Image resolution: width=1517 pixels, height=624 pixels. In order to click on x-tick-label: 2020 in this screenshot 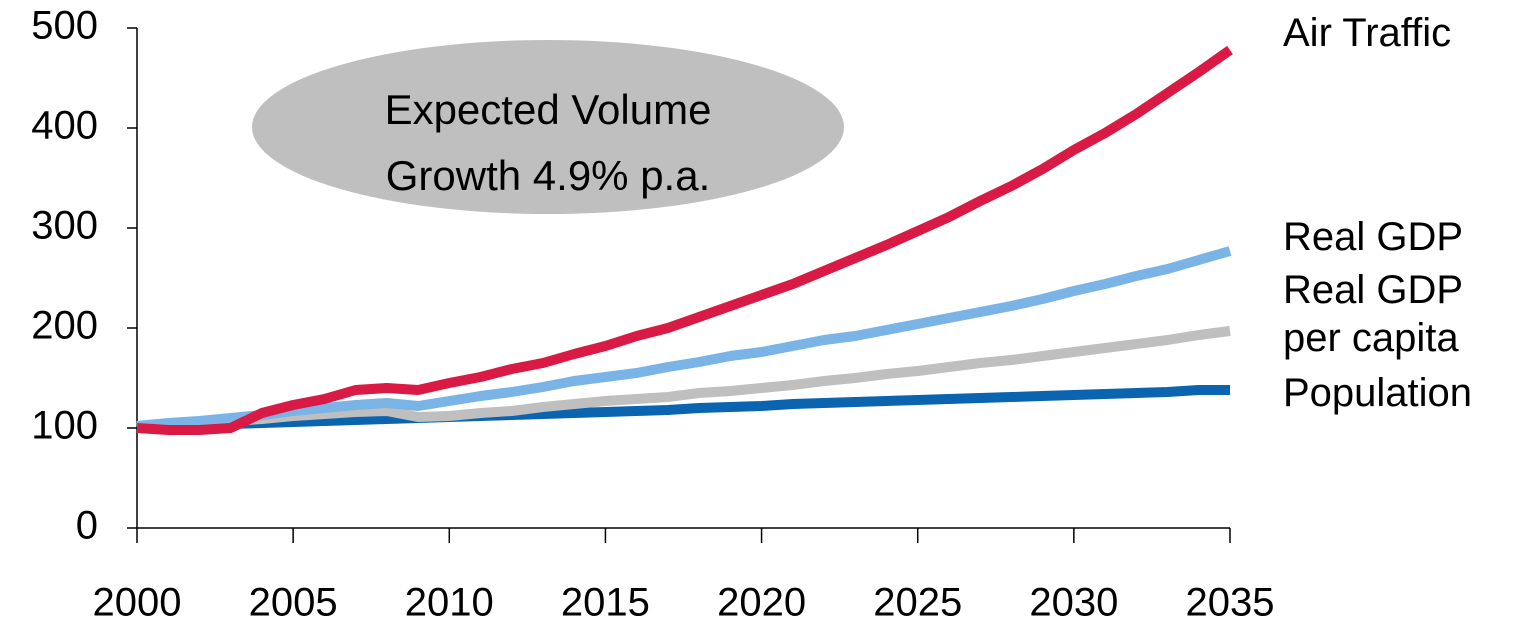, I will do `click(761, 602)`.